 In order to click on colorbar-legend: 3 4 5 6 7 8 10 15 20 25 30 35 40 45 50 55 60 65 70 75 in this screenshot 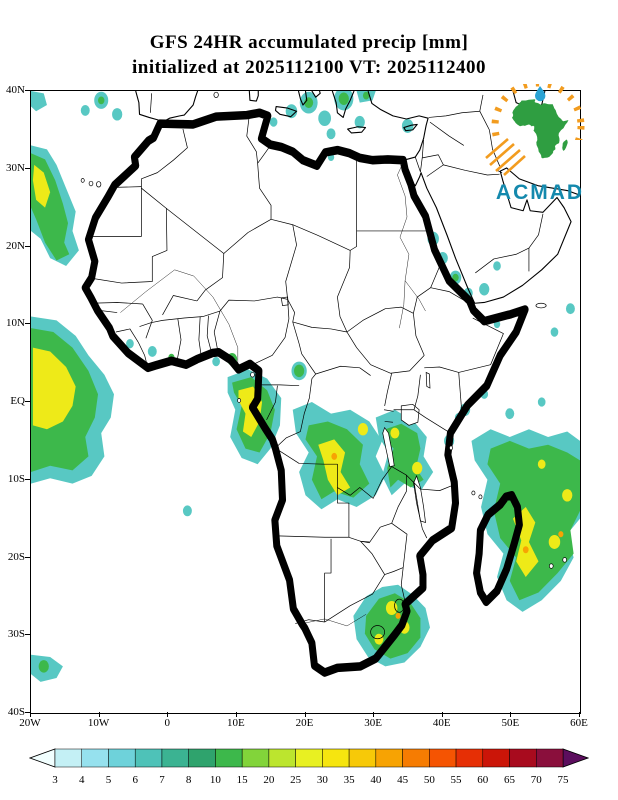, I will do `click(309, 767)`.